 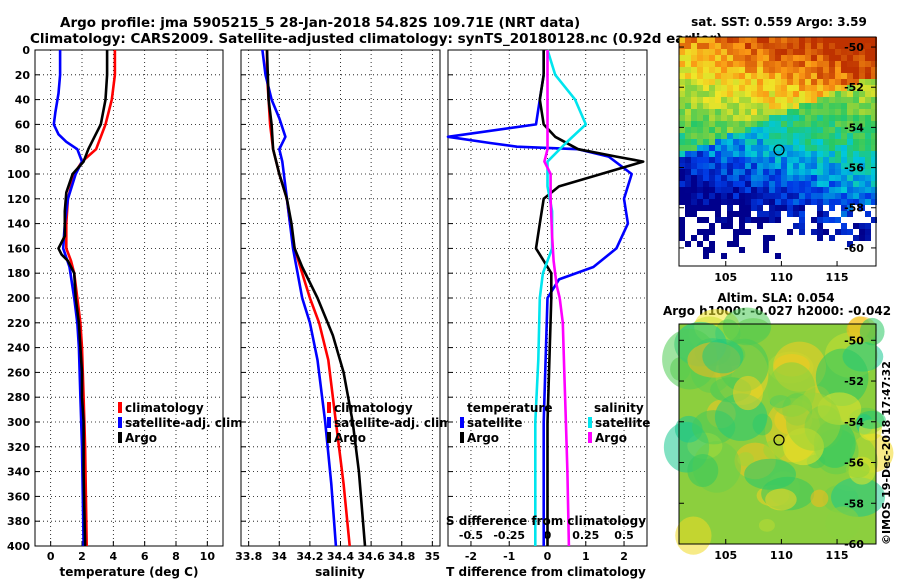 What do you see at coordinates (886, 453) in the screenshot?
I see `imos-credit: ©IMOS 19-Dec-2018 17:47:32` at bounding box center [886, 453].